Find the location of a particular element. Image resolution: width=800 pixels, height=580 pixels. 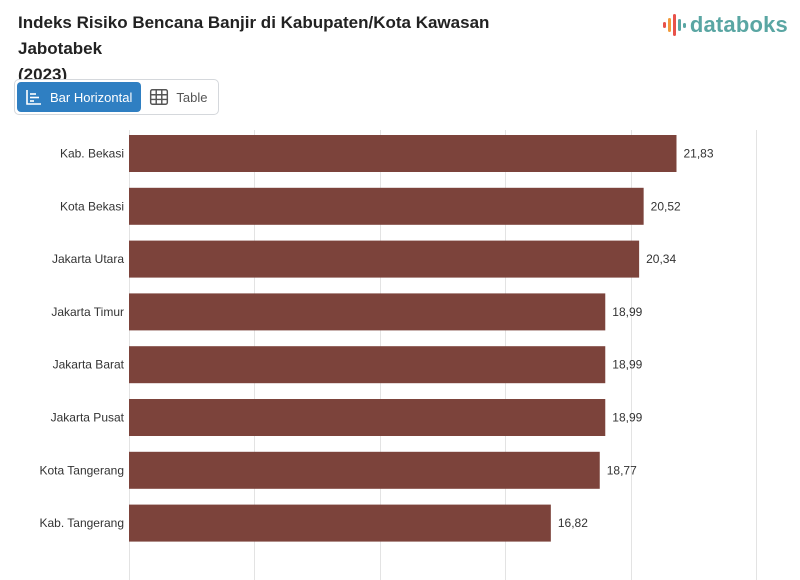

value-label: 18,77 is located at coordinates (622, 470).